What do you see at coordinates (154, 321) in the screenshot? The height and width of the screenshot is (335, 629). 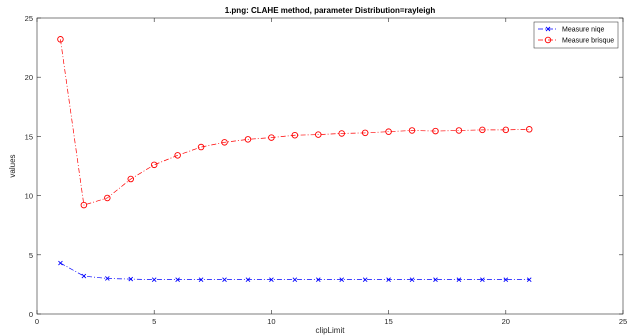 I see `x-tick-label: 5` at bounding box center [154, 321].